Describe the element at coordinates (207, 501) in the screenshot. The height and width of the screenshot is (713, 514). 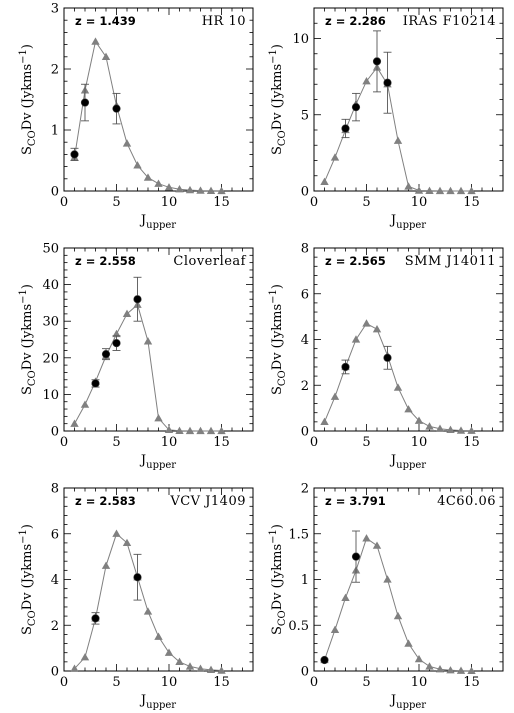
I see `source-name: VCV J1409` at that location.